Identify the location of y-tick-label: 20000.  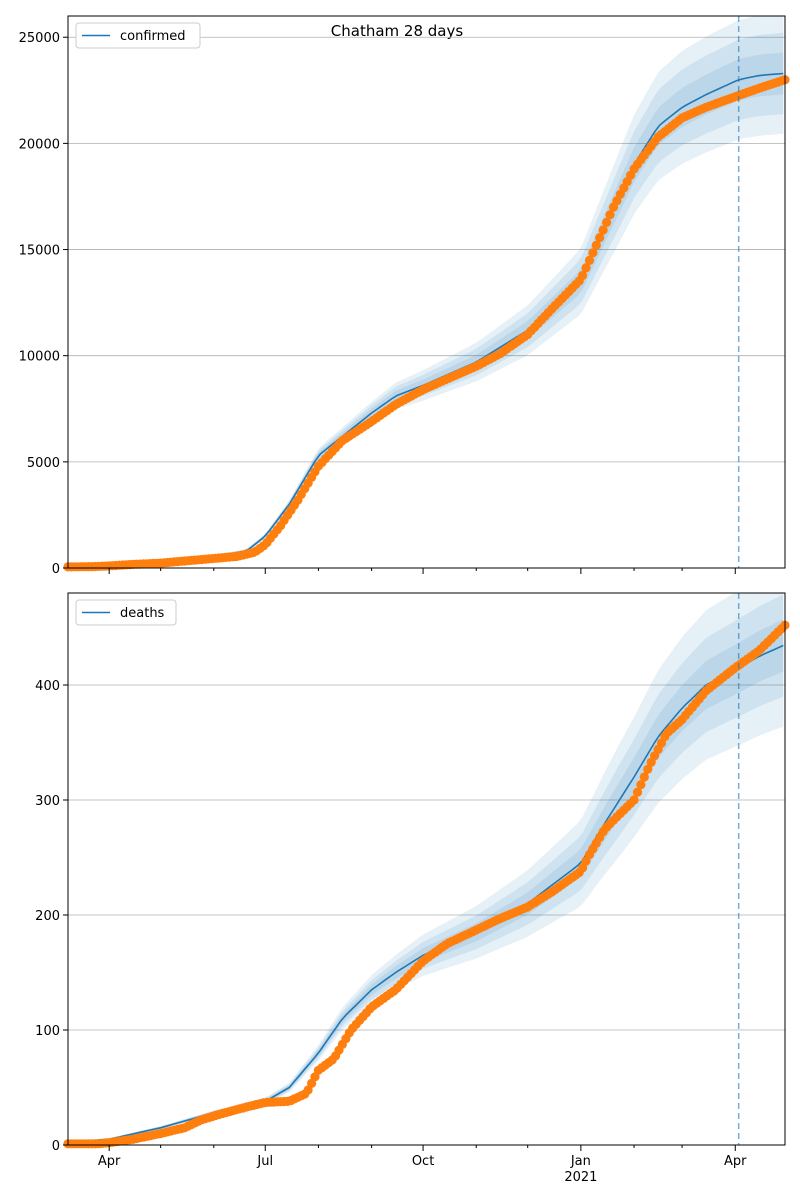
(39, 144).